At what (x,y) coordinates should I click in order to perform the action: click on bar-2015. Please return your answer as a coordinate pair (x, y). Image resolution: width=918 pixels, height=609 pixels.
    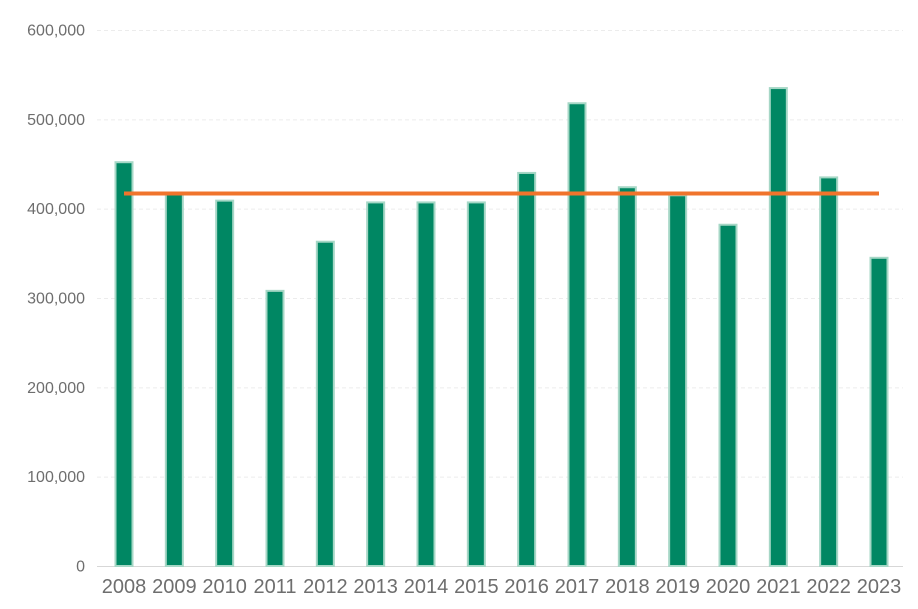
    Looking at the image, I should click on (476, 384).